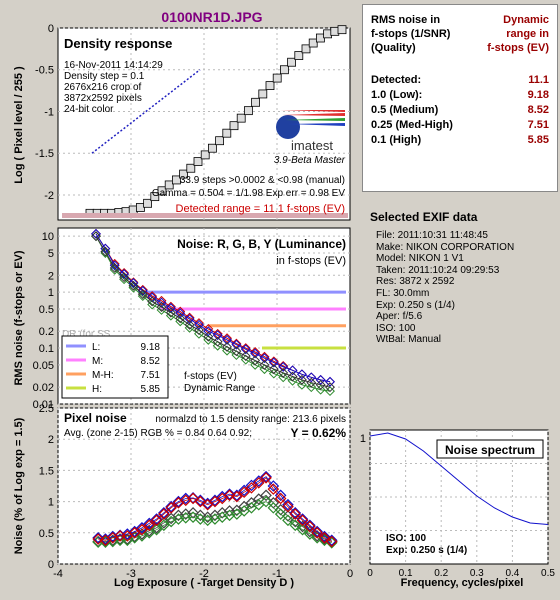  What do you see at coordinates (51, 293) in the screenshot?
I see `noise-ytick-label: 1` at bounding box center [51, 293].